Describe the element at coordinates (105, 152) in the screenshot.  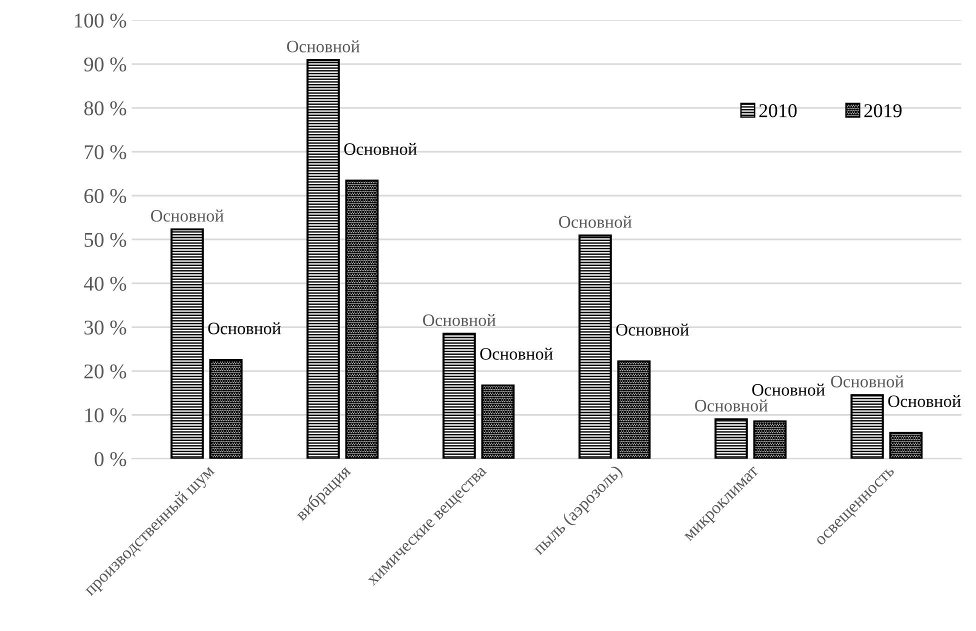
I see `y-tick-label: 70 %` at that location.